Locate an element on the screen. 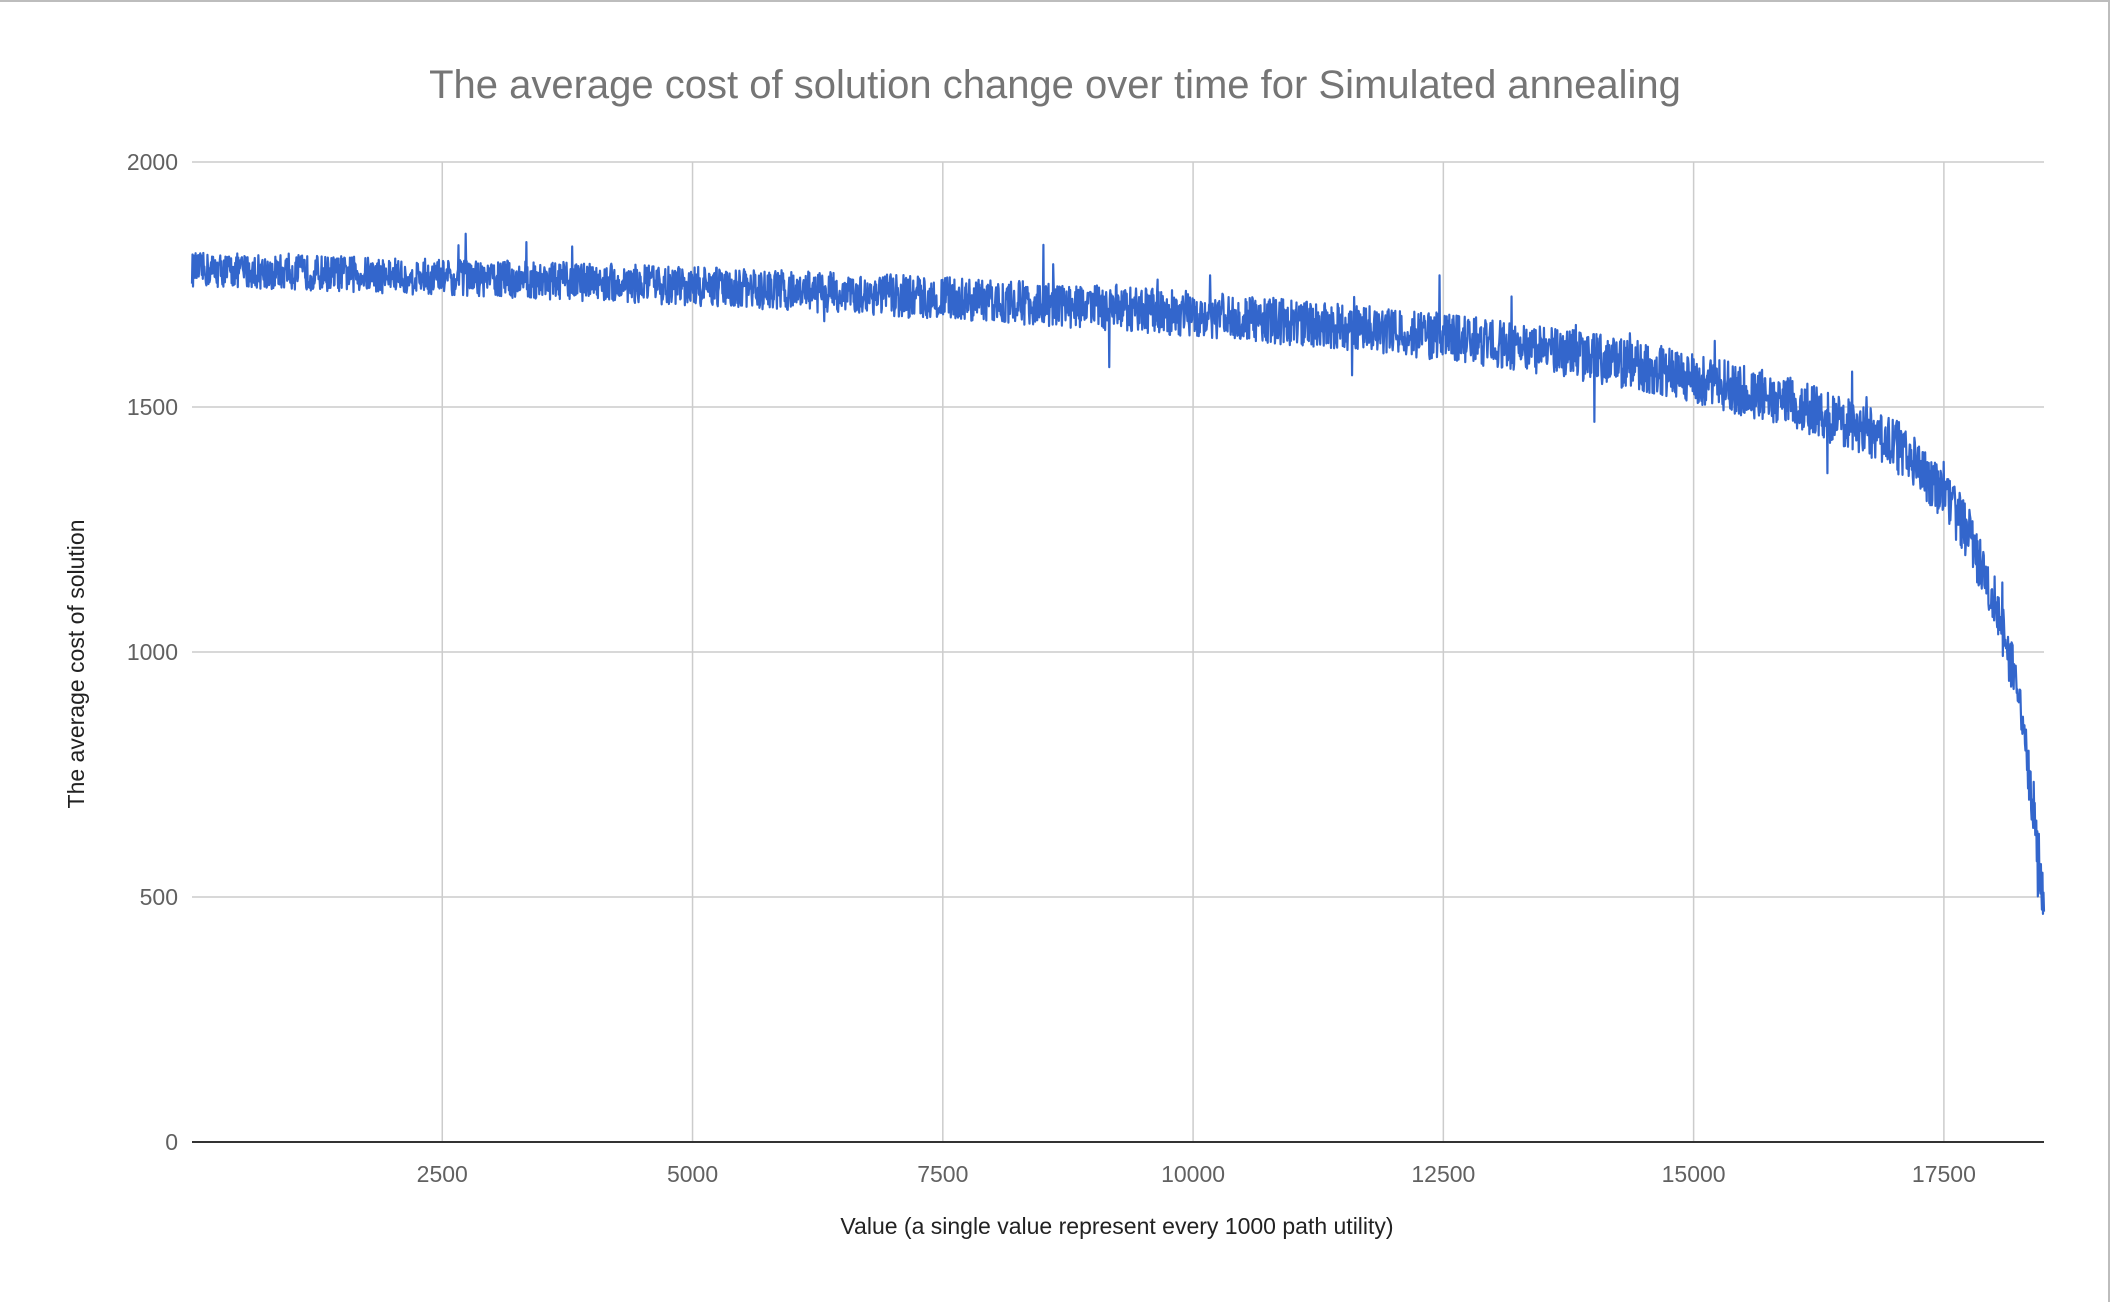 The image size is (2112, 1304). x-tick-label: 12500 is located at coordinates (1443, 1174).